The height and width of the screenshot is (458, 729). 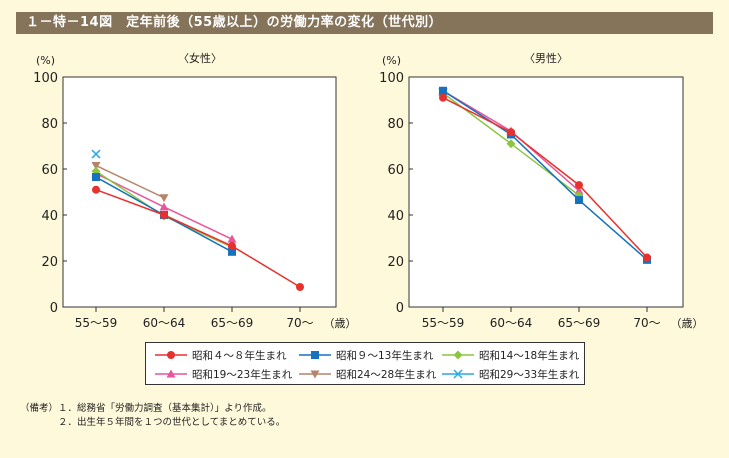 What do you see at coordinates (546, 58) in the screenshot?
I see `chart-title: 〈男性〉` at bounding box center [546, 58].